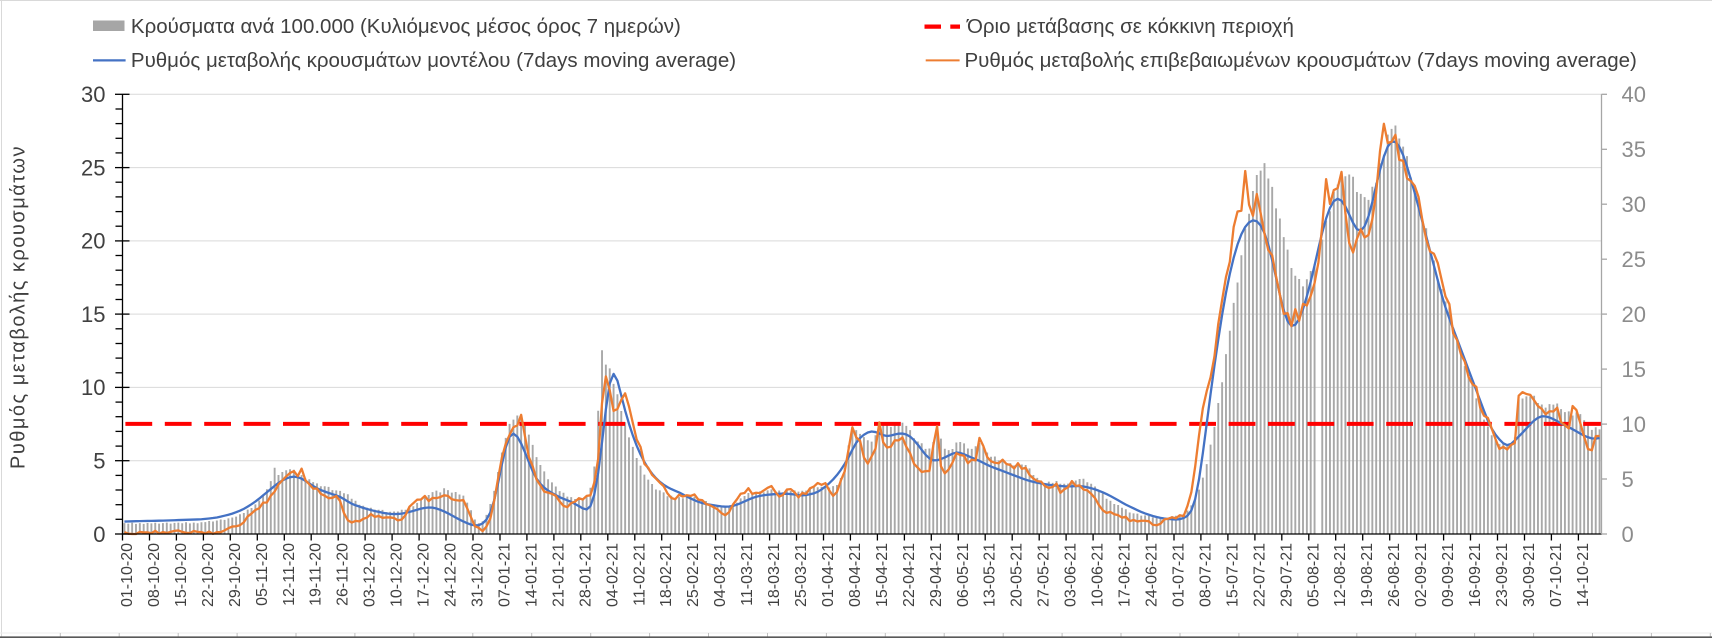  I want to click on svg-text: Ρυθμός μεταβολής κρουσμάτων, so click(19, 307).